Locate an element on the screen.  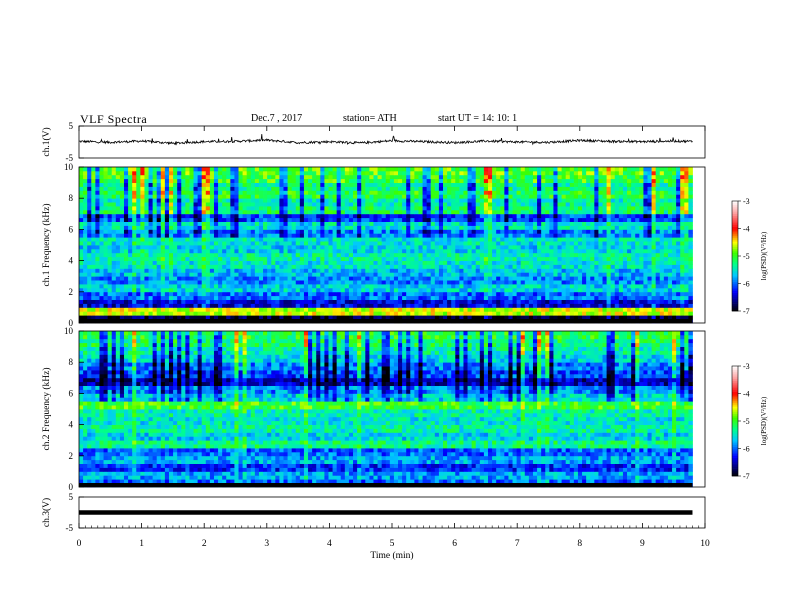
ch3-wave-ylabel: ch.3(V) is located at coordinates (46, 512).